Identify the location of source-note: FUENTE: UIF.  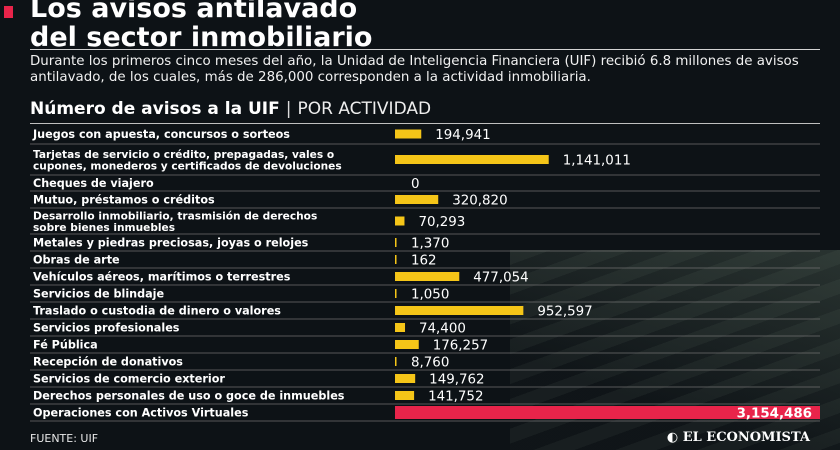
(64, 438).